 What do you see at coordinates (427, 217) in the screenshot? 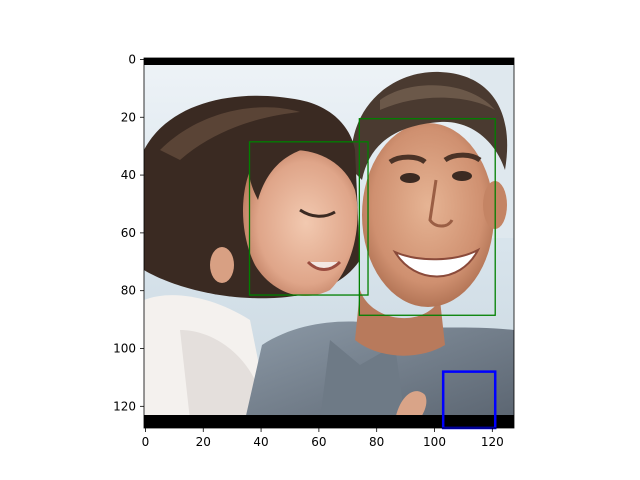
I see `bbox-man-face` at bounding box center [427, 217].